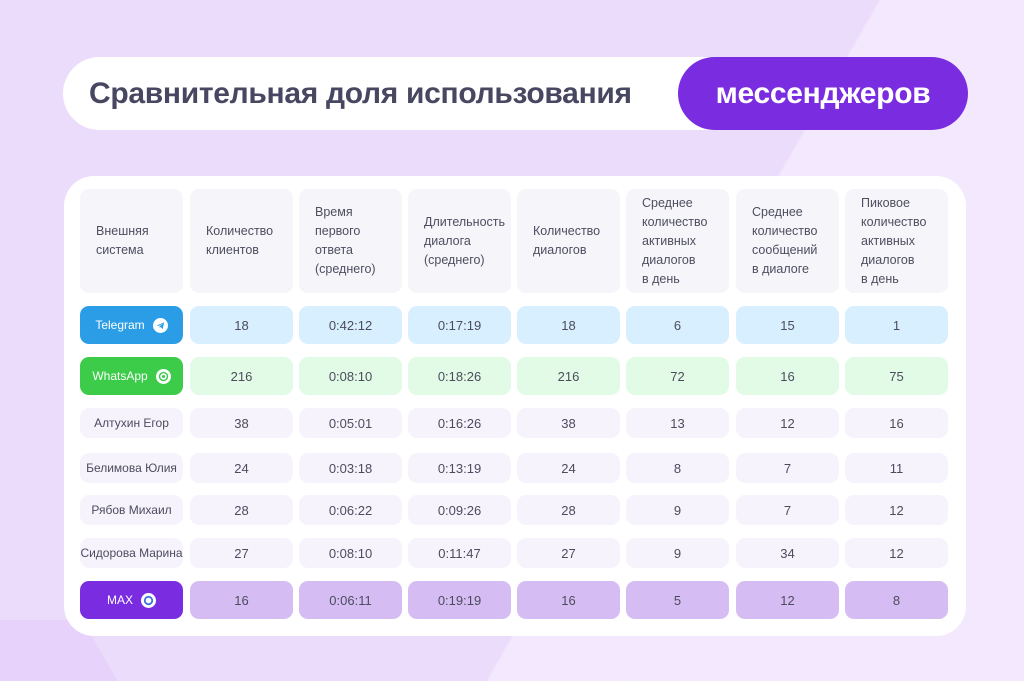 The height and width of the screenshot is (681, 1024). What do you see at coordinates (459, 600) in the screenshot?
I see `table-cell: 0:19:19` at bounding box center [459, 600].